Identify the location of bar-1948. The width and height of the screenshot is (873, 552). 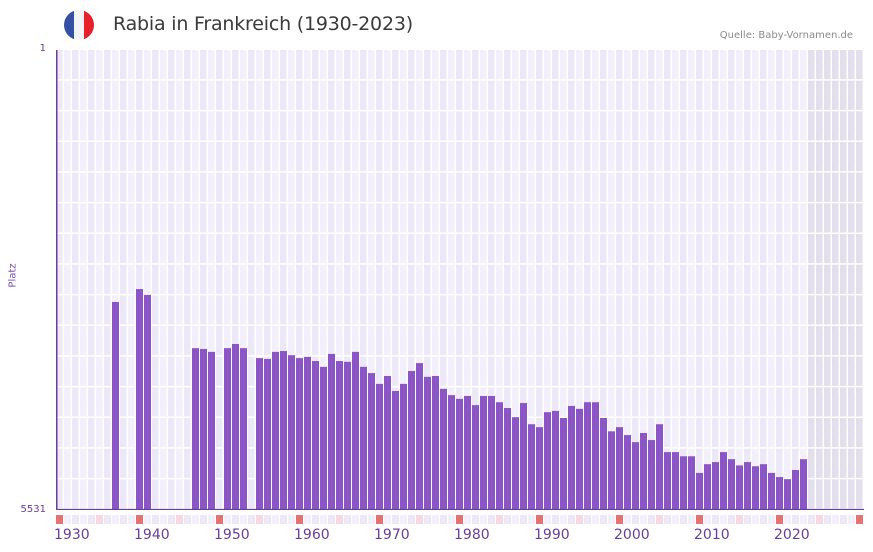
(203, 429).